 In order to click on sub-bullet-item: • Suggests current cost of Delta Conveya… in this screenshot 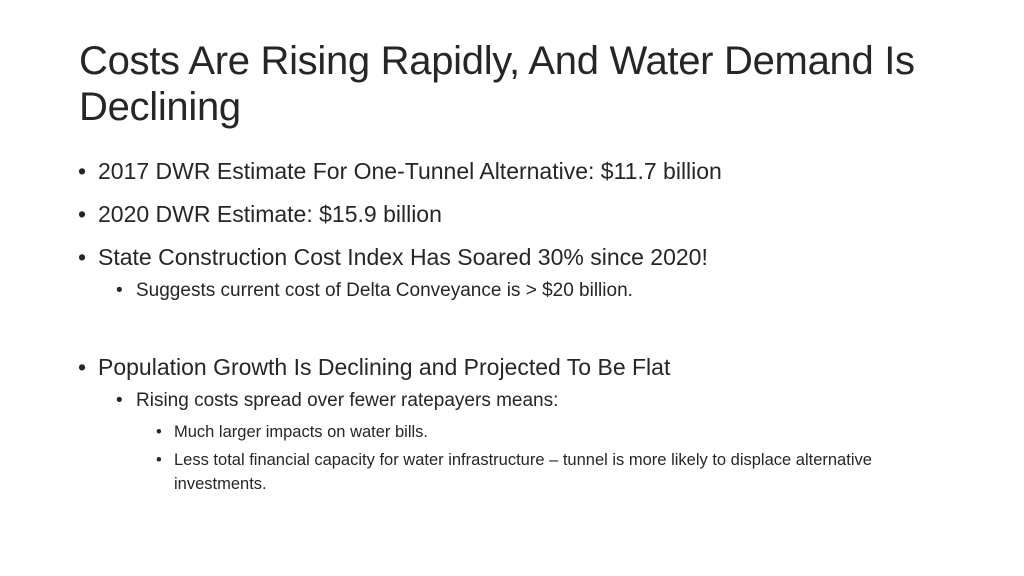, I will do `click(532, 291)`.